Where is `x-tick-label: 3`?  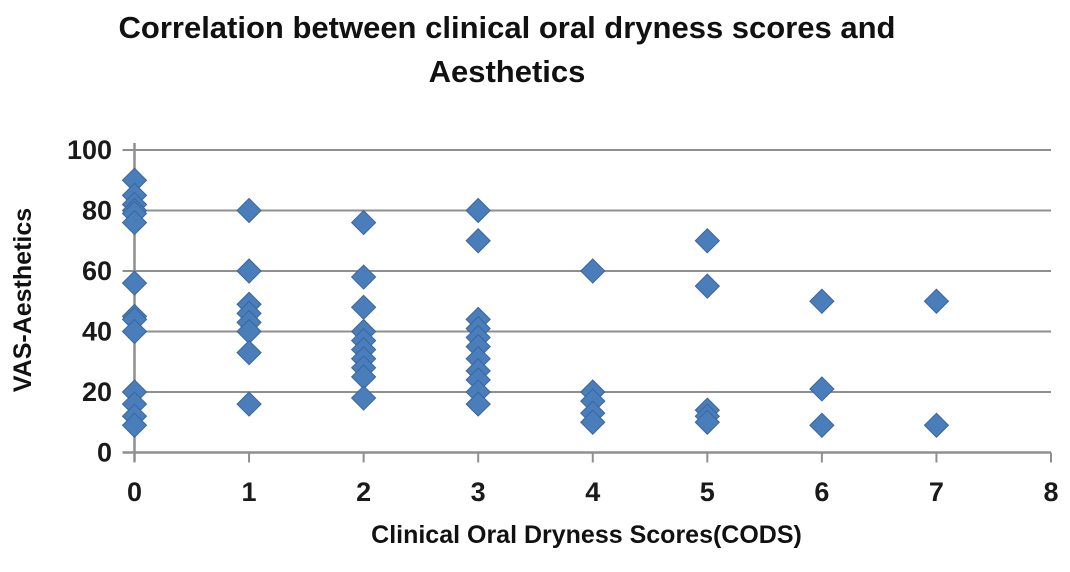
x-tick-label: 3 is located at coordinates (478, 492).